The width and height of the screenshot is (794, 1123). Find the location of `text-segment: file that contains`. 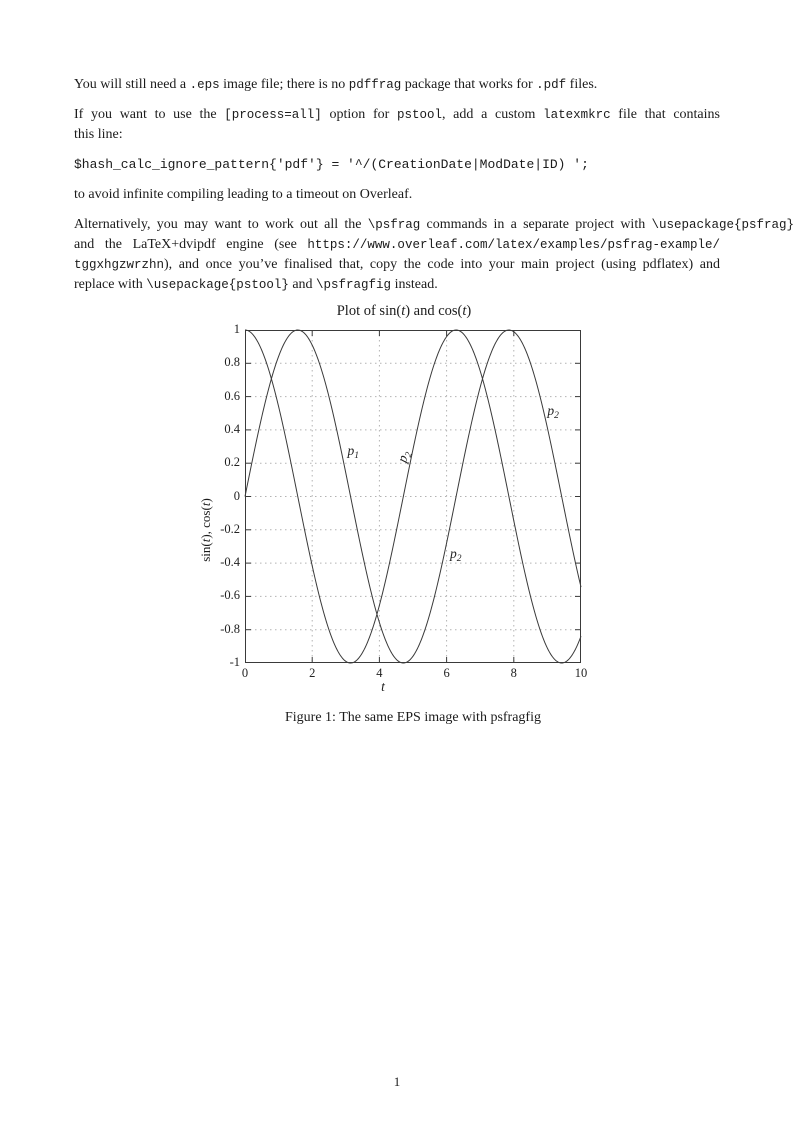

text-segment: file that contains is located at coordinates (665, 114).